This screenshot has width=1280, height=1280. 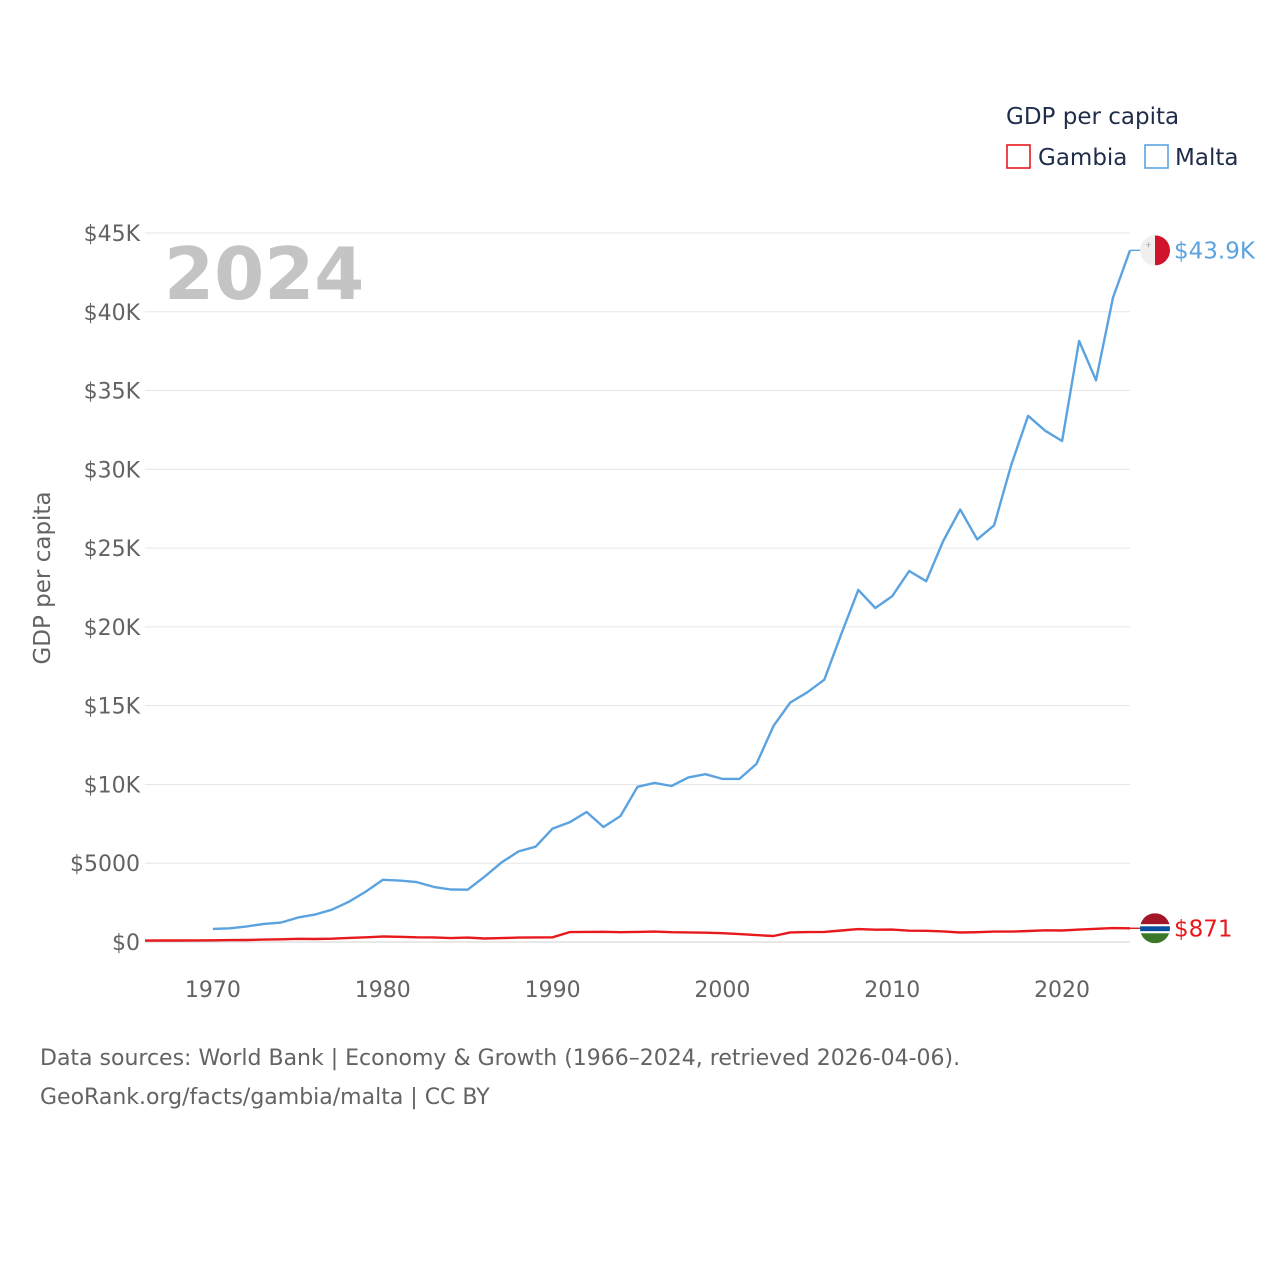 I want to click on y-tick-label: $10K, so click(x=112, y=785).